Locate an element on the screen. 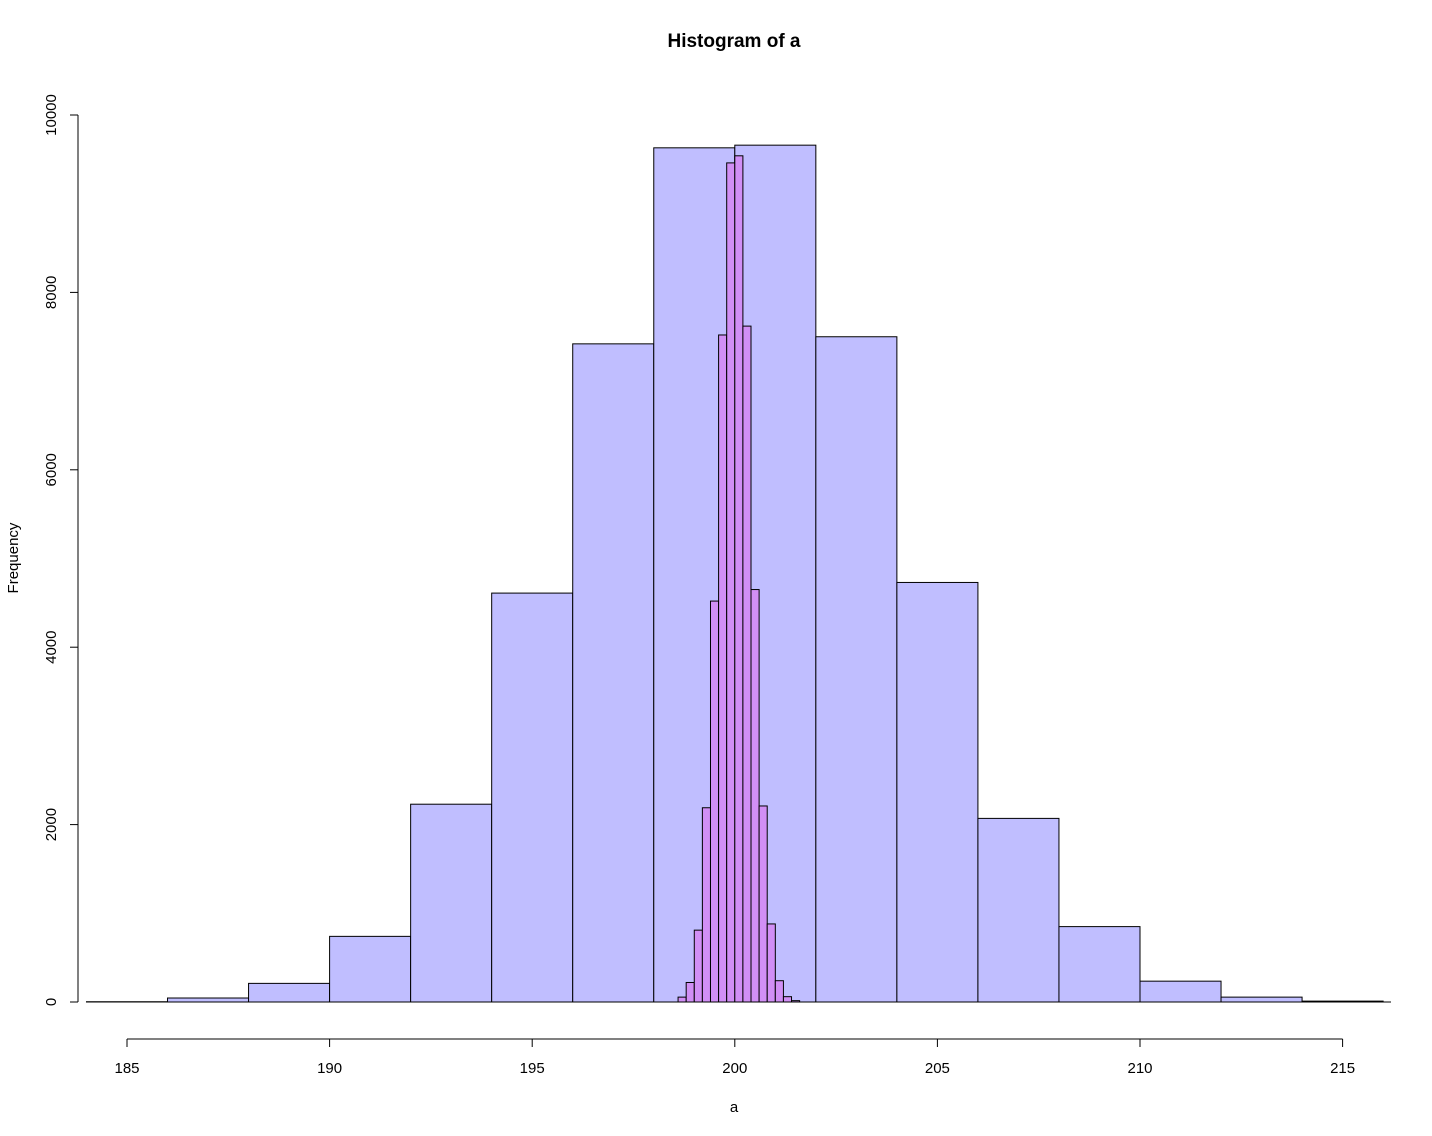 The image size is (1432, 1136). y-tick-label: 8000 is located at coordinates (51, 292).